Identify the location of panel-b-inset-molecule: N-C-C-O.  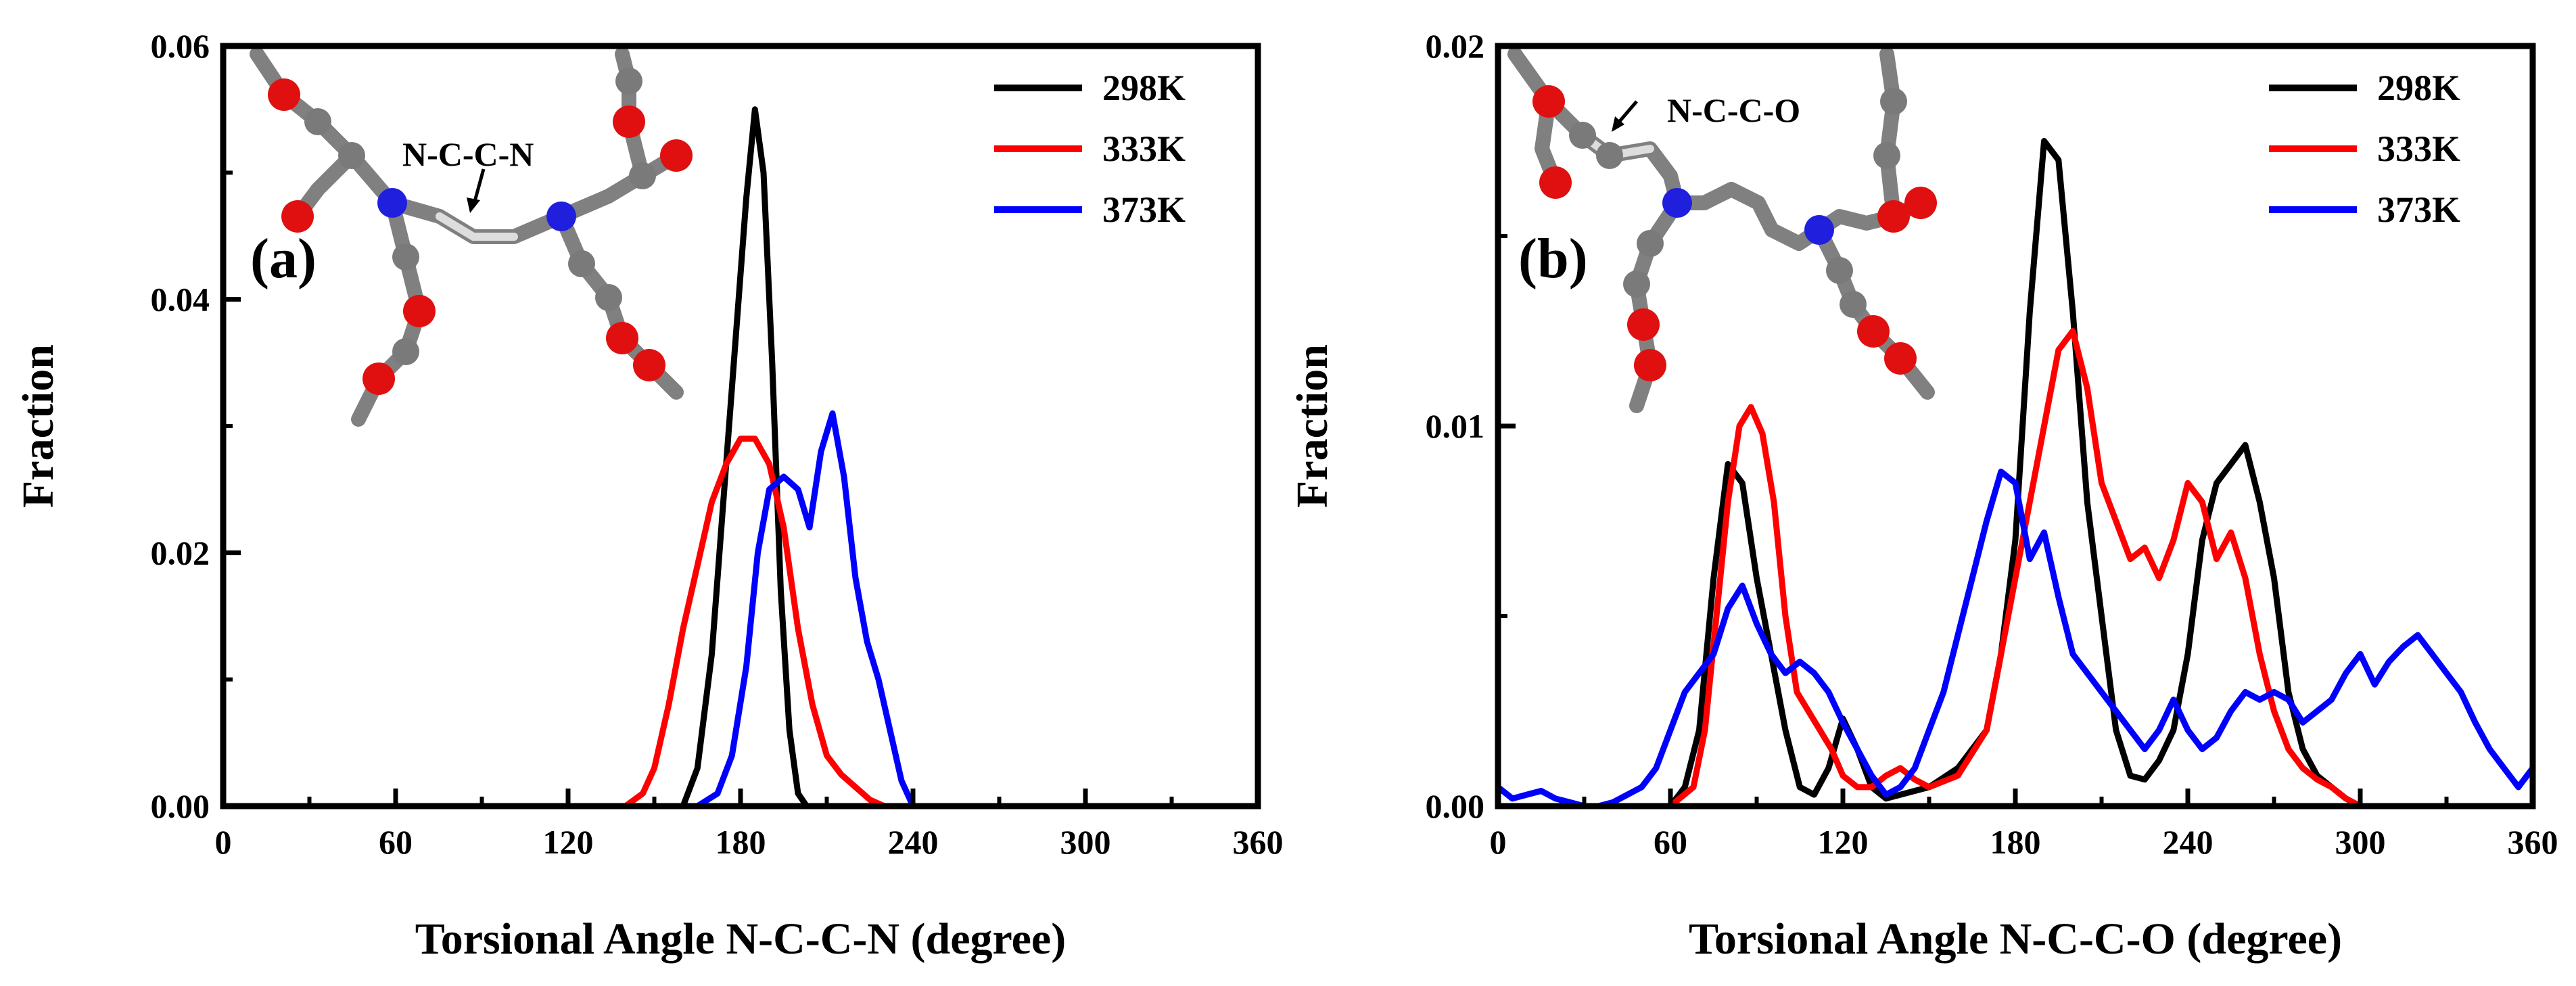
(1722, 230).